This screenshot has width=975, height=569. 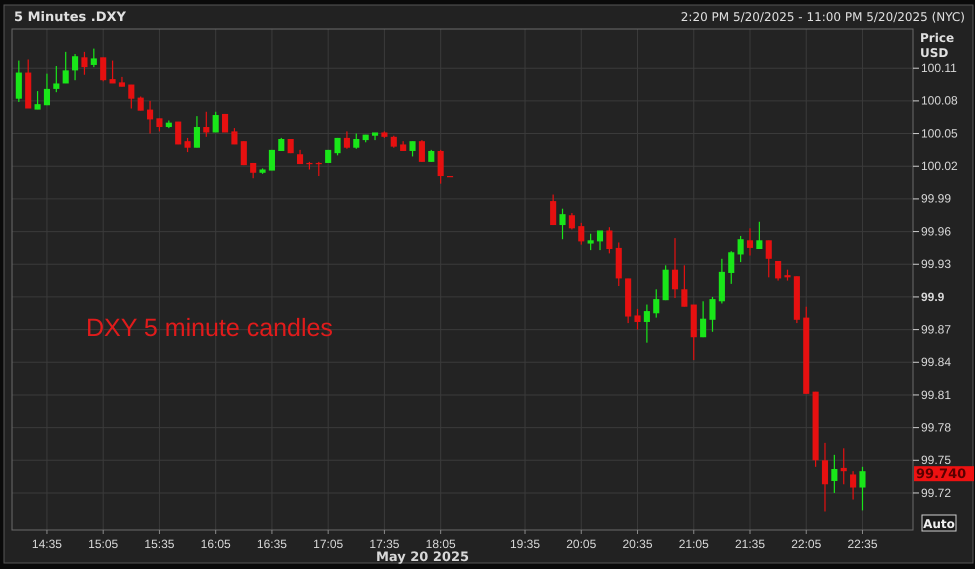 What do you see at coordinates (939, 68) in the screenshot?
I see `y-tick-label: 100.11` at bounding box center [939, 68].